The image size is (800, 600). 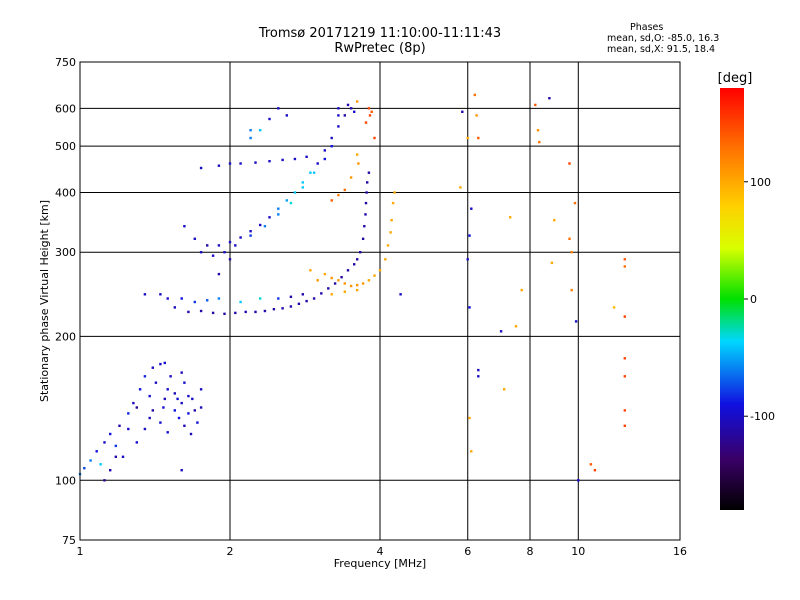 I want to click on y-axis-label: Stationary phase Virtual Height [km], so click(x=44, y=301).